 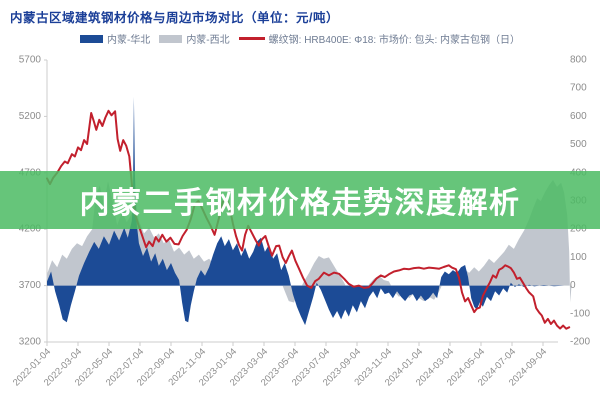 What do you see at coordinates (30, 60) in the screenshot?
I see `left-axis-label: 5700` at bounding box center [30, 60].